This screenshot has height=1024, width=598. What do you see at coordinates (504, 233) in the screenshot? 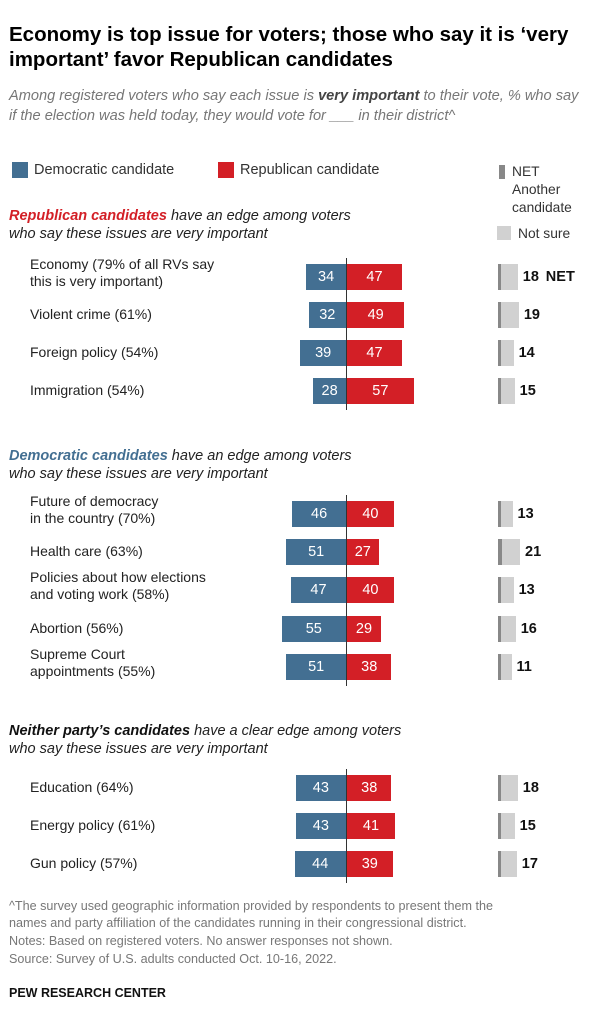
I see `legend-not-sure-swatch` at bounding box center [504, 233].